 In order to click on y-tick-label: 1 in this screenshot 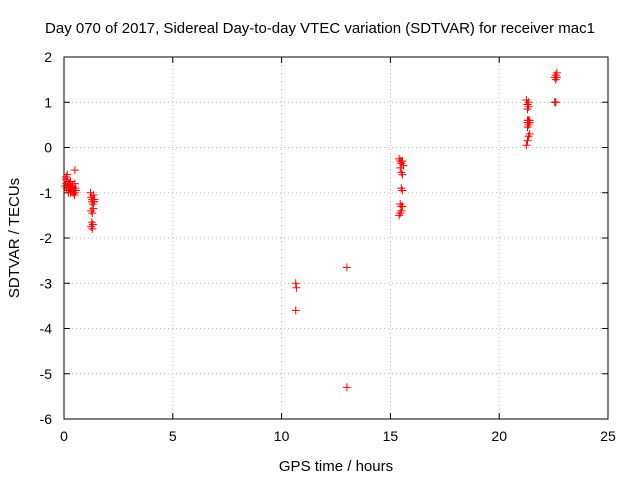, I will do `click(48, 102)`.